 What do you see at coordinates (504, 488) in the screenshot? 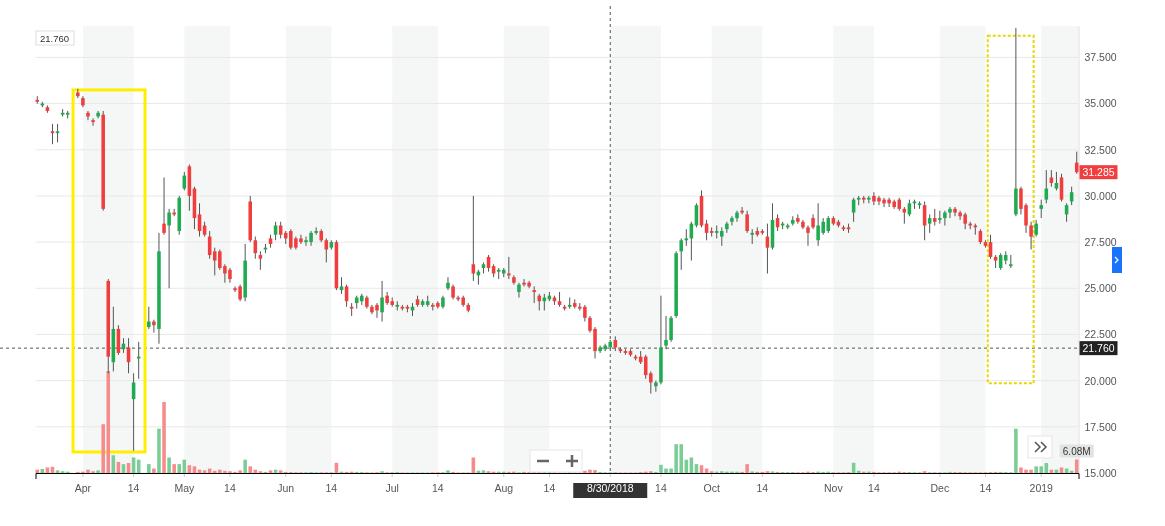
I see `x-tick-label: Aug` at bounding box center [504, 488].